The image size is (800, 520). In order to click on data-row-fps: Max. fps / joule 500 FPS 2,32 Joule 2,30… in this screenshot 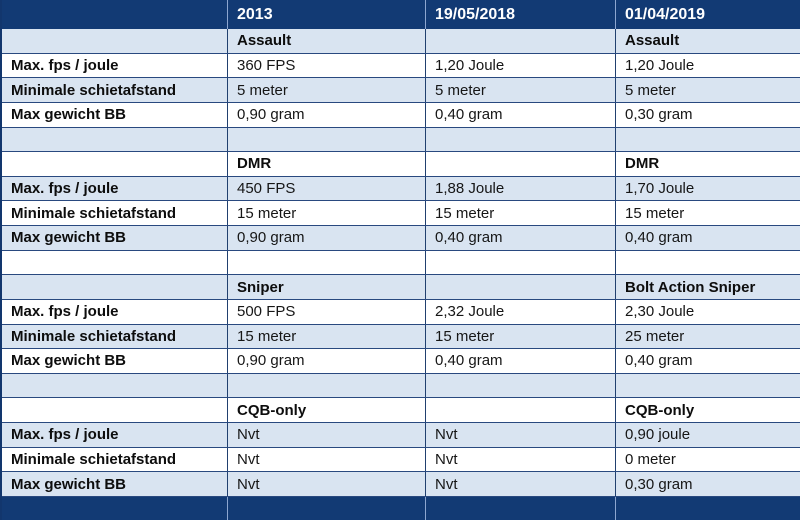, I will do `click(401, 312)`.